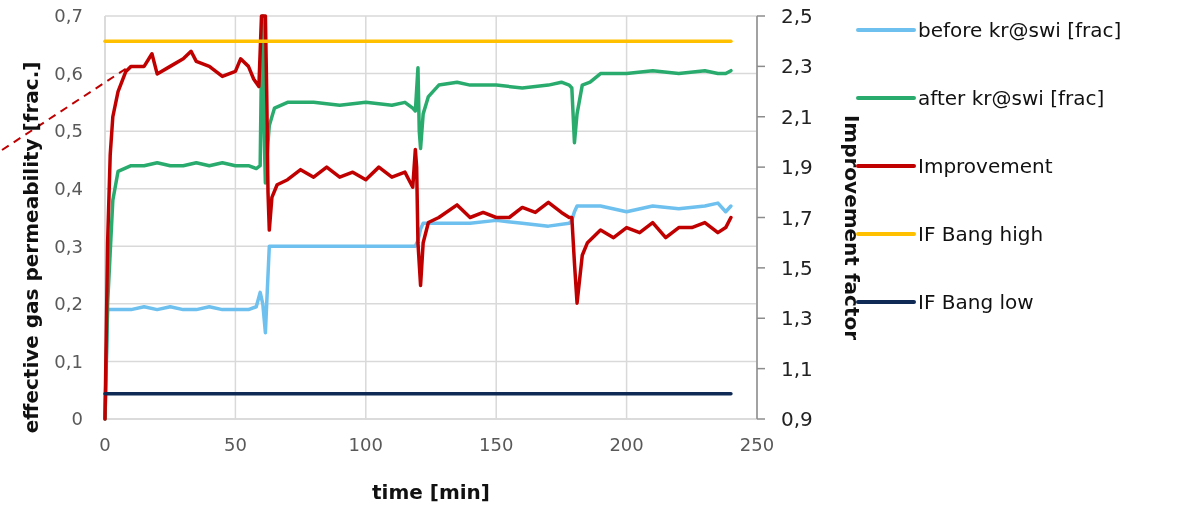  Describe the element at coordinates (105, 444) in the screenshot. I see `x-tick-label: 0` at that location.